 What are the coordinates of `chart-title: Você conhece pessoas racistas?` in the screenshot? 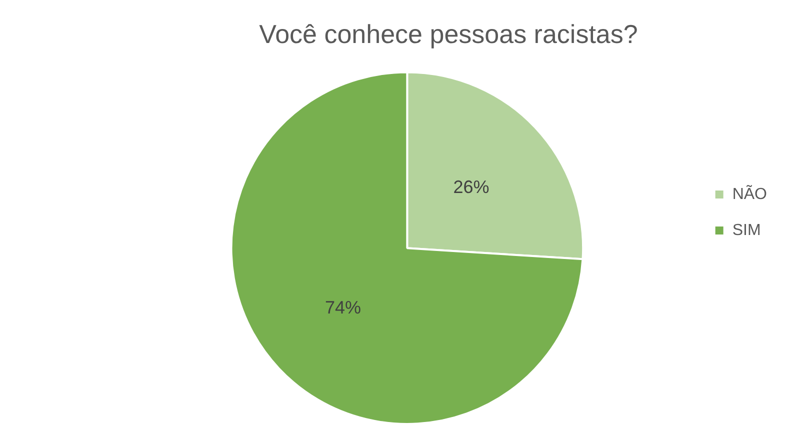 It's located at (448, 33).